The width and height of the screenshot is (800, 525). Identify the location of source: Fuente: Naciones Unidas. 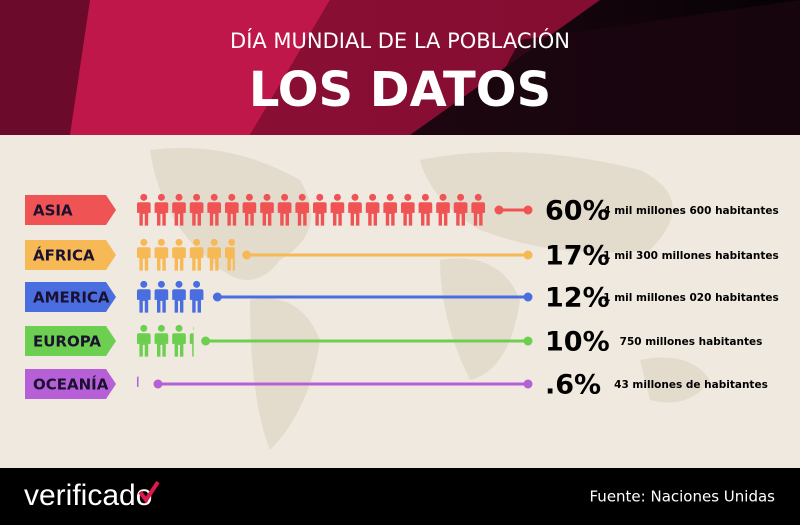
(683, 497).